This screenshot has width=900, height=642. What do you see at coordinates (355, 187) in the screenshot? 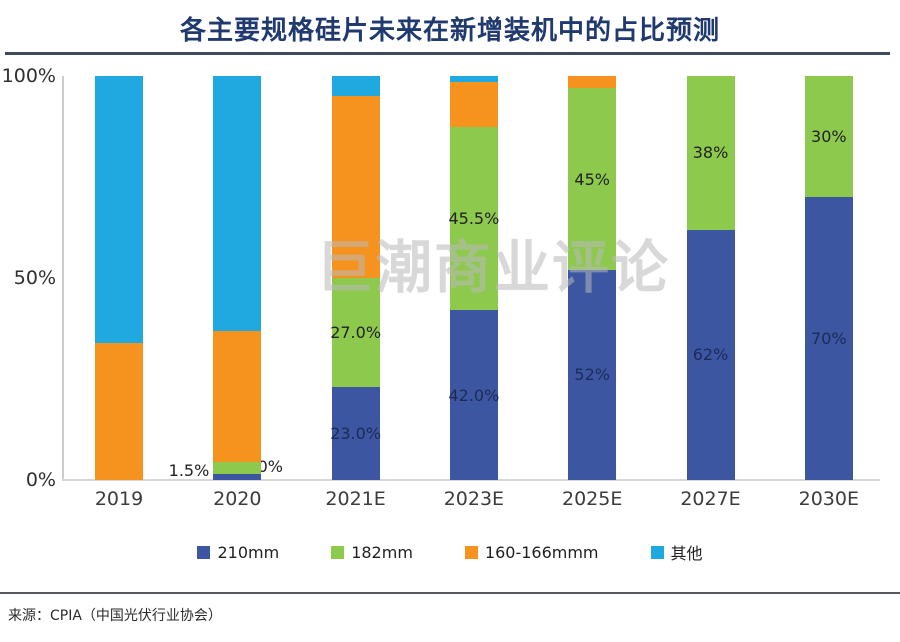
I see `bar-segment-160-166mmm-2021E` at bounding box center [355, 187].